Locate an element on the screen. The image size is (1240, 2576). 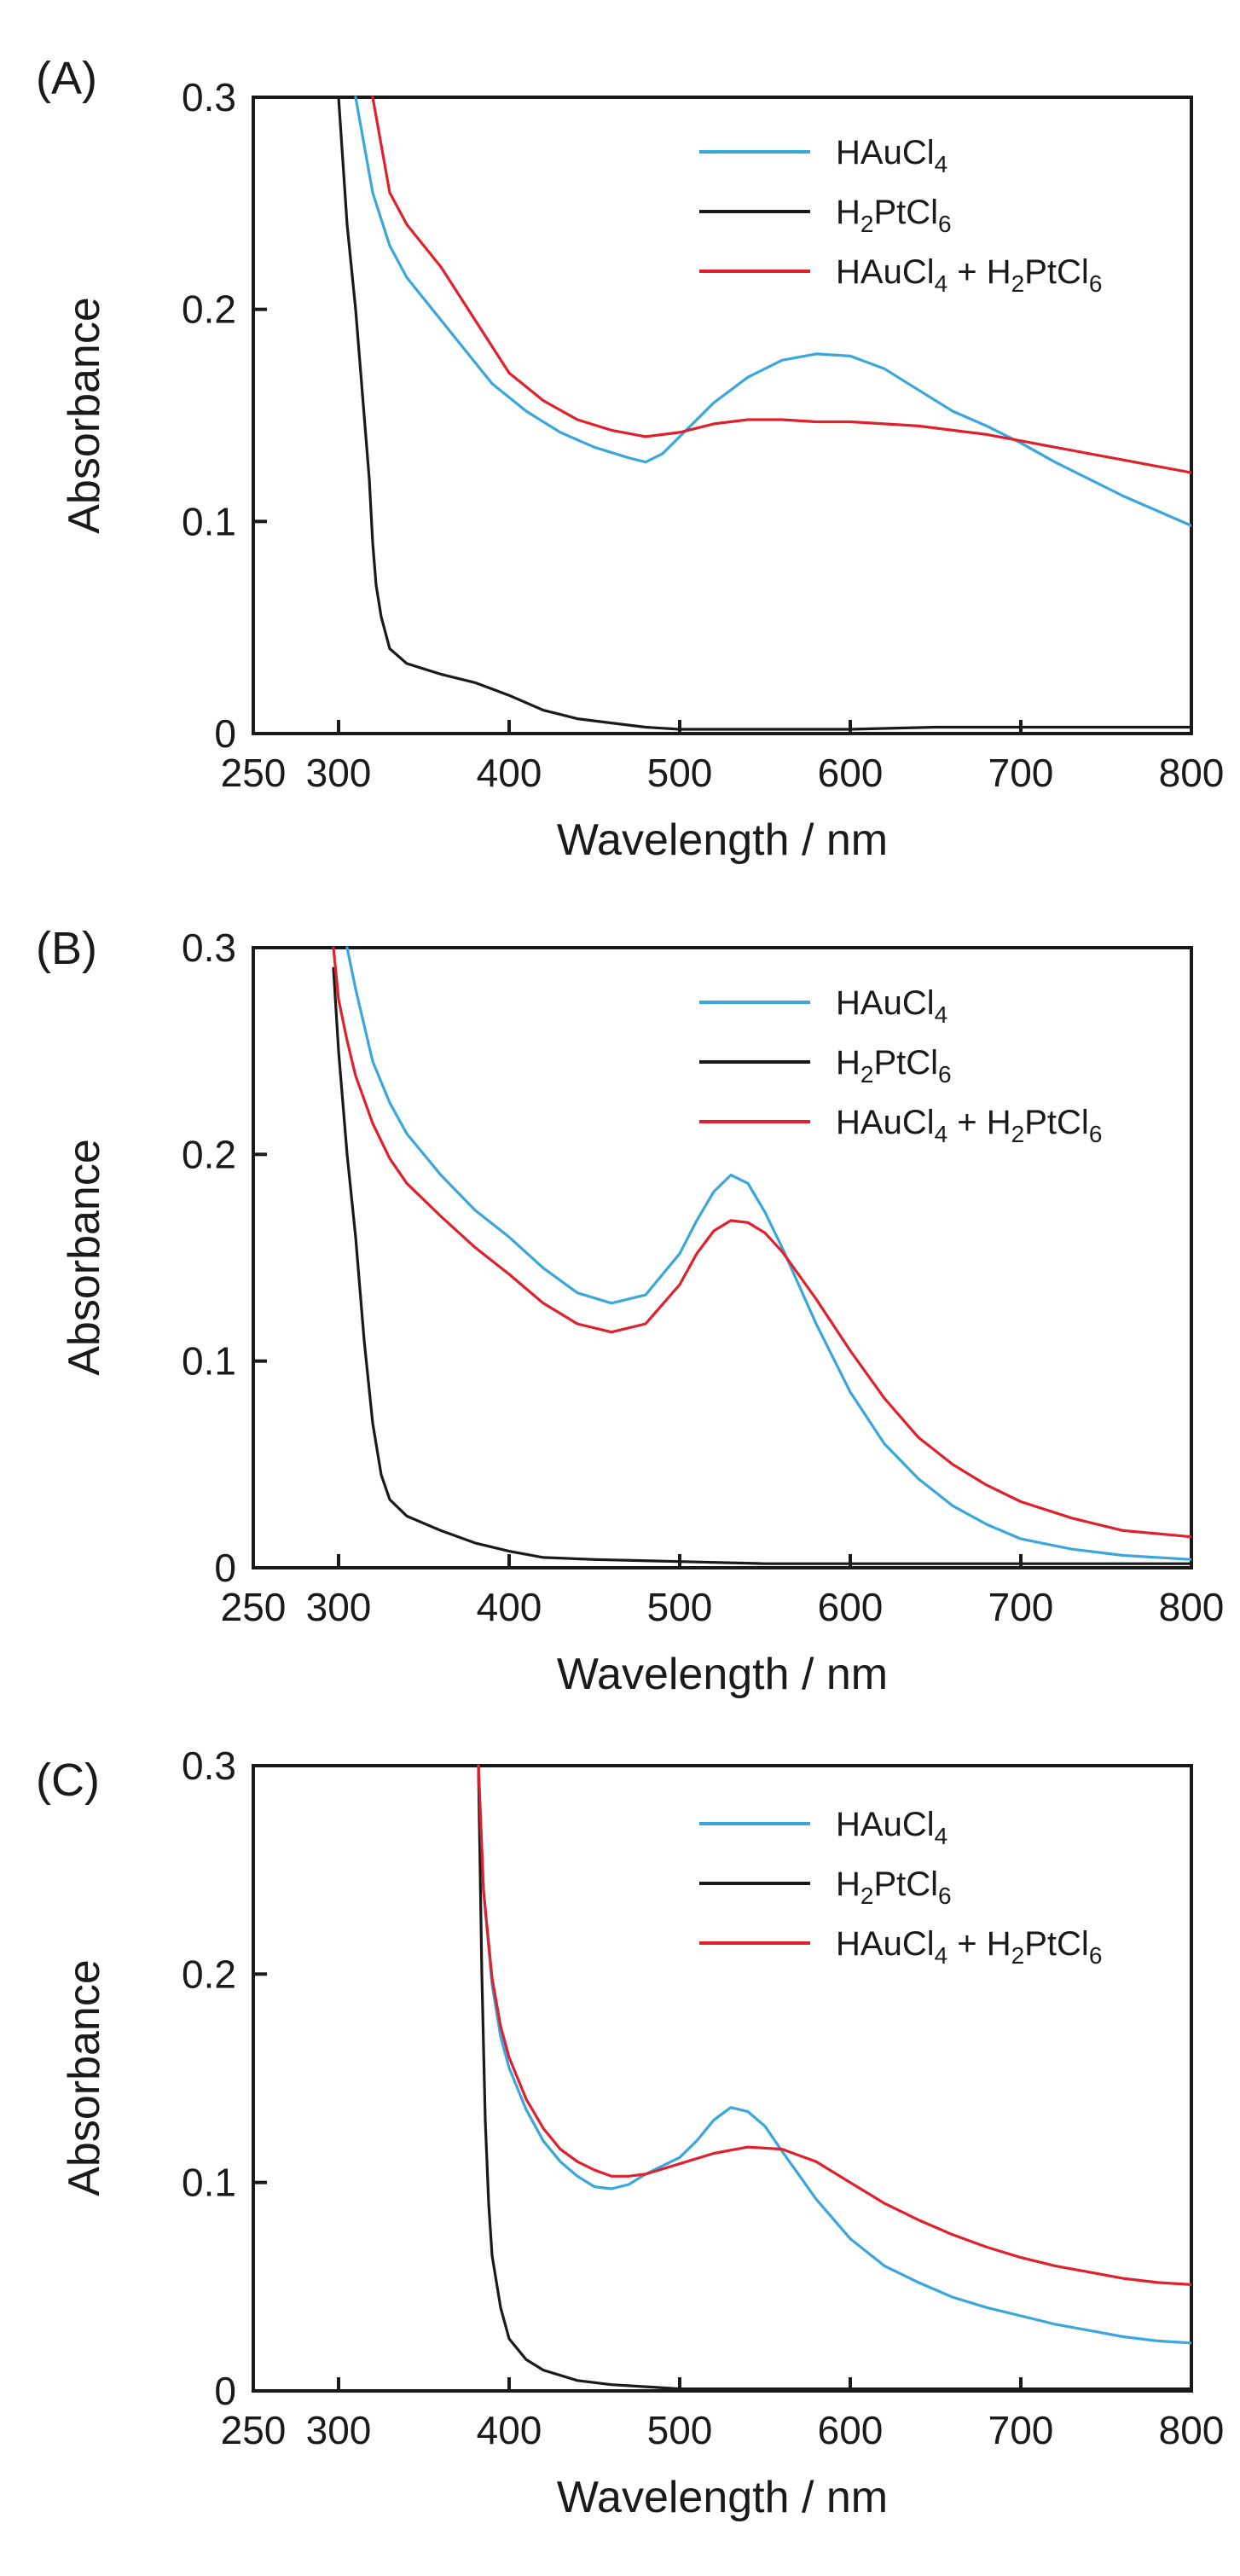
panel-label: (A) is located at coordinates (66, 78).